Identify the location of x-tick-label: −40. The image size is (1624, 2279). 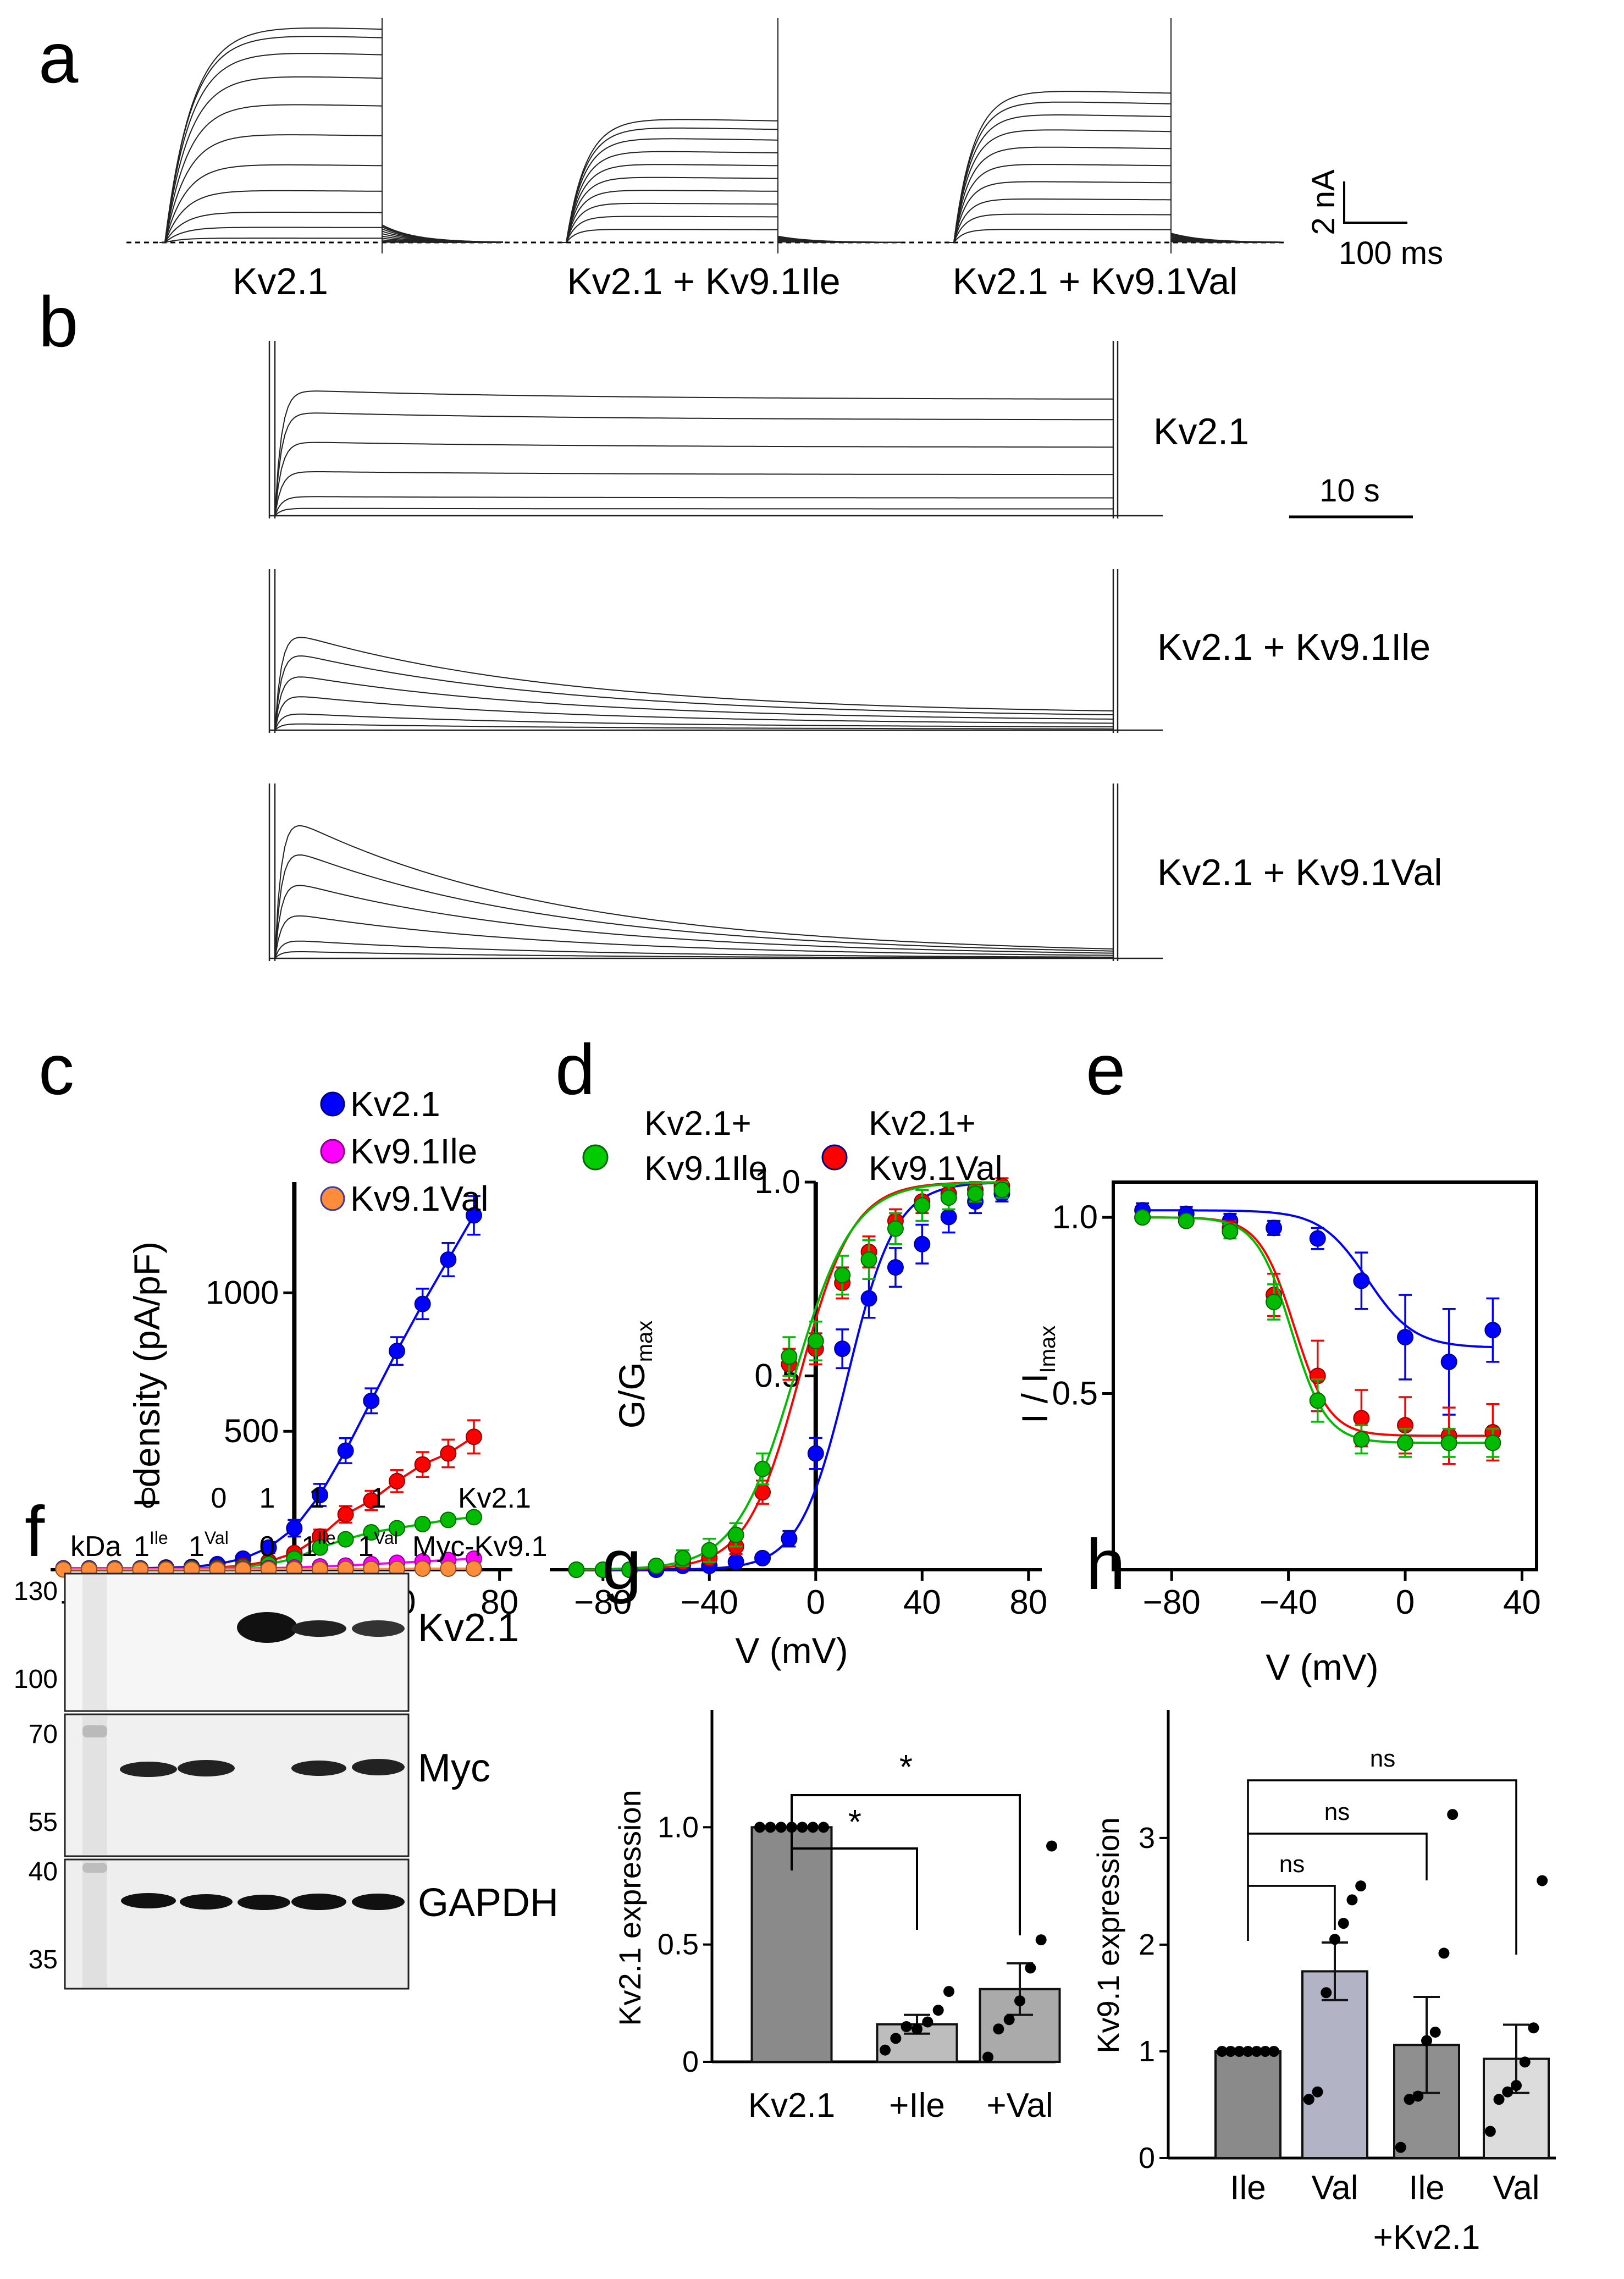
(709, 1602).